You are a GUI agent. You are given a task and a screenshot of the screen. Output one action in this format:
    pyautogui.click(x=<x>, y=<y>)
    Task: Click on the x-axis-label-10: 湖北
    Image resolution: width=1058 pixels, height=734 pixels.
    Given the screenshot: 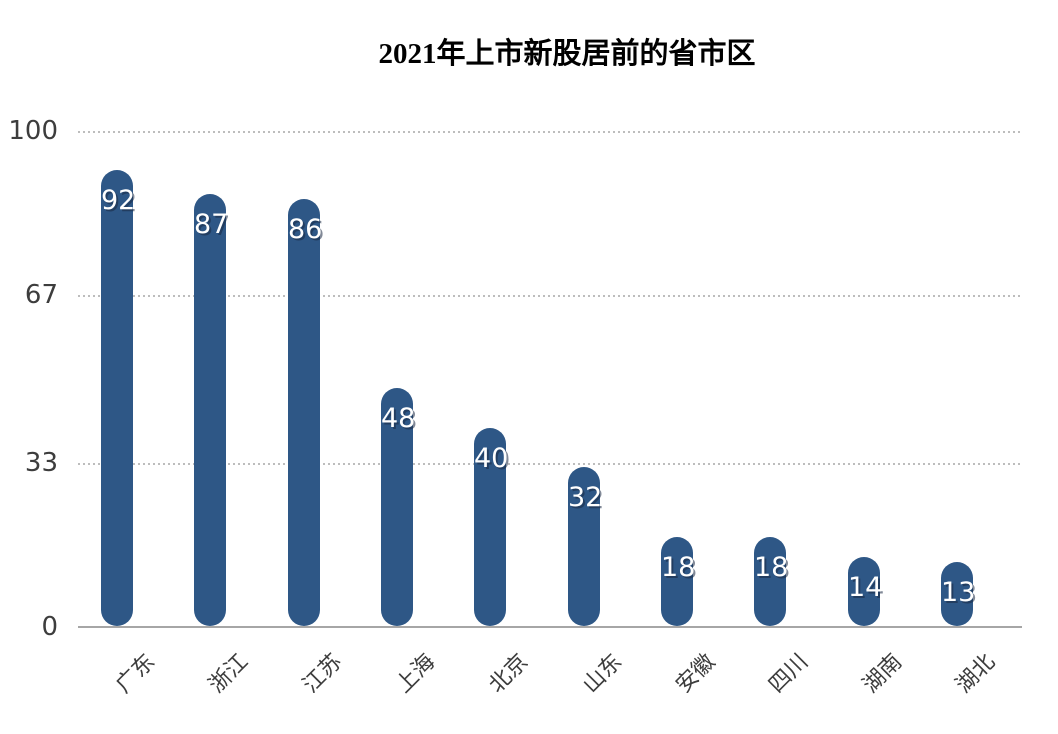 What is the action you would take?
    pyautogui.click(x=976, y=674)
    